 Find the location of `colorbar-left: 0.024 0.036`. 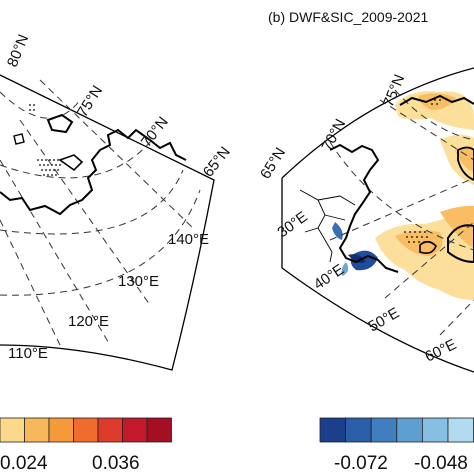

colorbar-left: 0.024 0.036 is located at coordinates (86, 445).